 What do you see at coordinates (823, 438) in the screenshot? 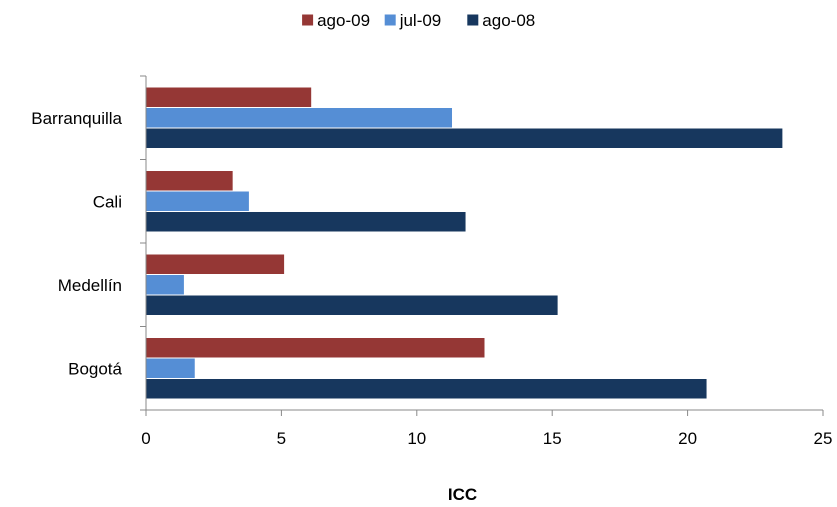
I see `x-tick-label: 25` at bounding box center [823, 438].